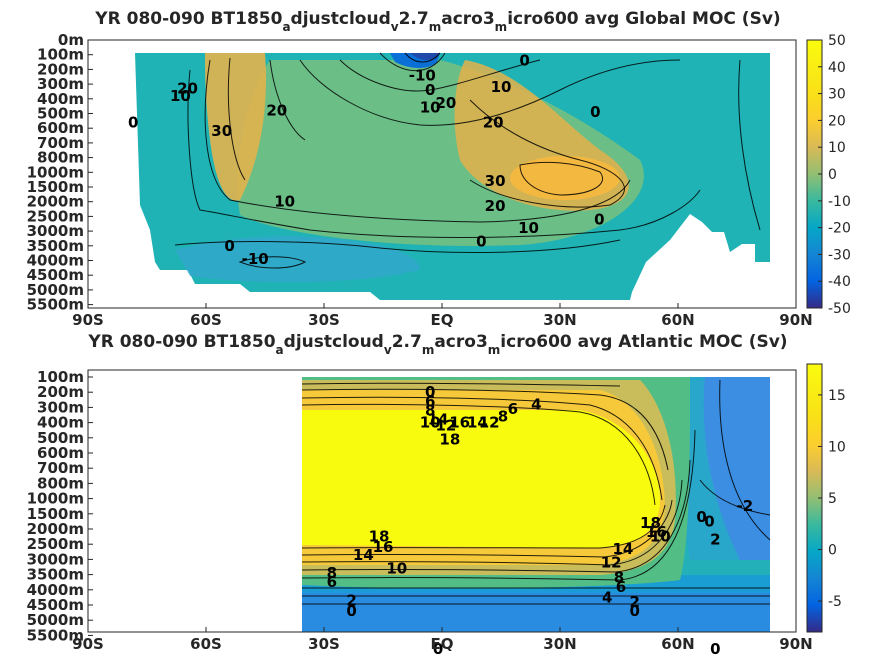 The height and width of the screenshot is (656, 875). I want to click on global-x-tick-label: 60N, so click(677, 320).